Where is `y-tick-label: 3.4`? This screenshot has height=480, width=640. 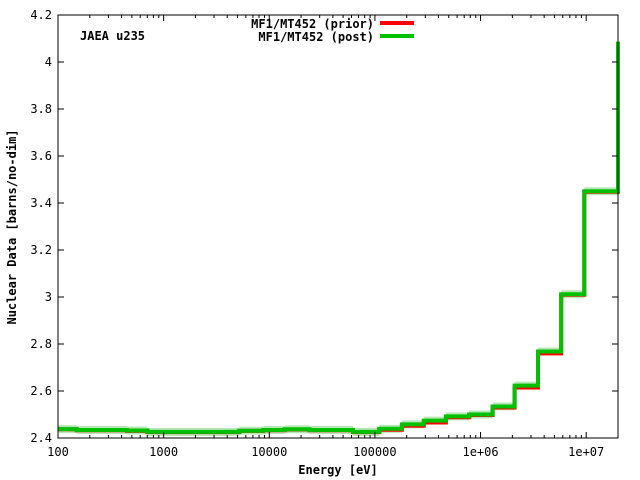
y-tick-label: 3.4 is located at coordinates (41, 203).